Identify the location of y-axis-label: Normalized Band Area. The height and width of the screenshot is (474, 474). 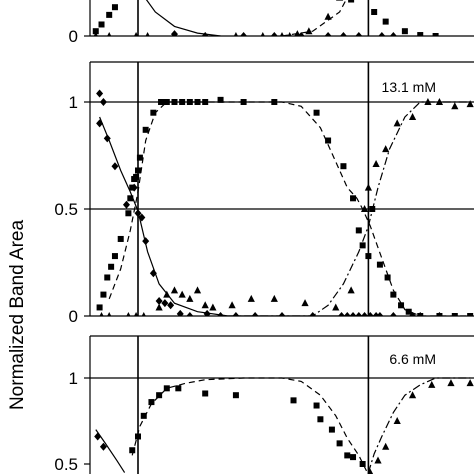
(17, 315).